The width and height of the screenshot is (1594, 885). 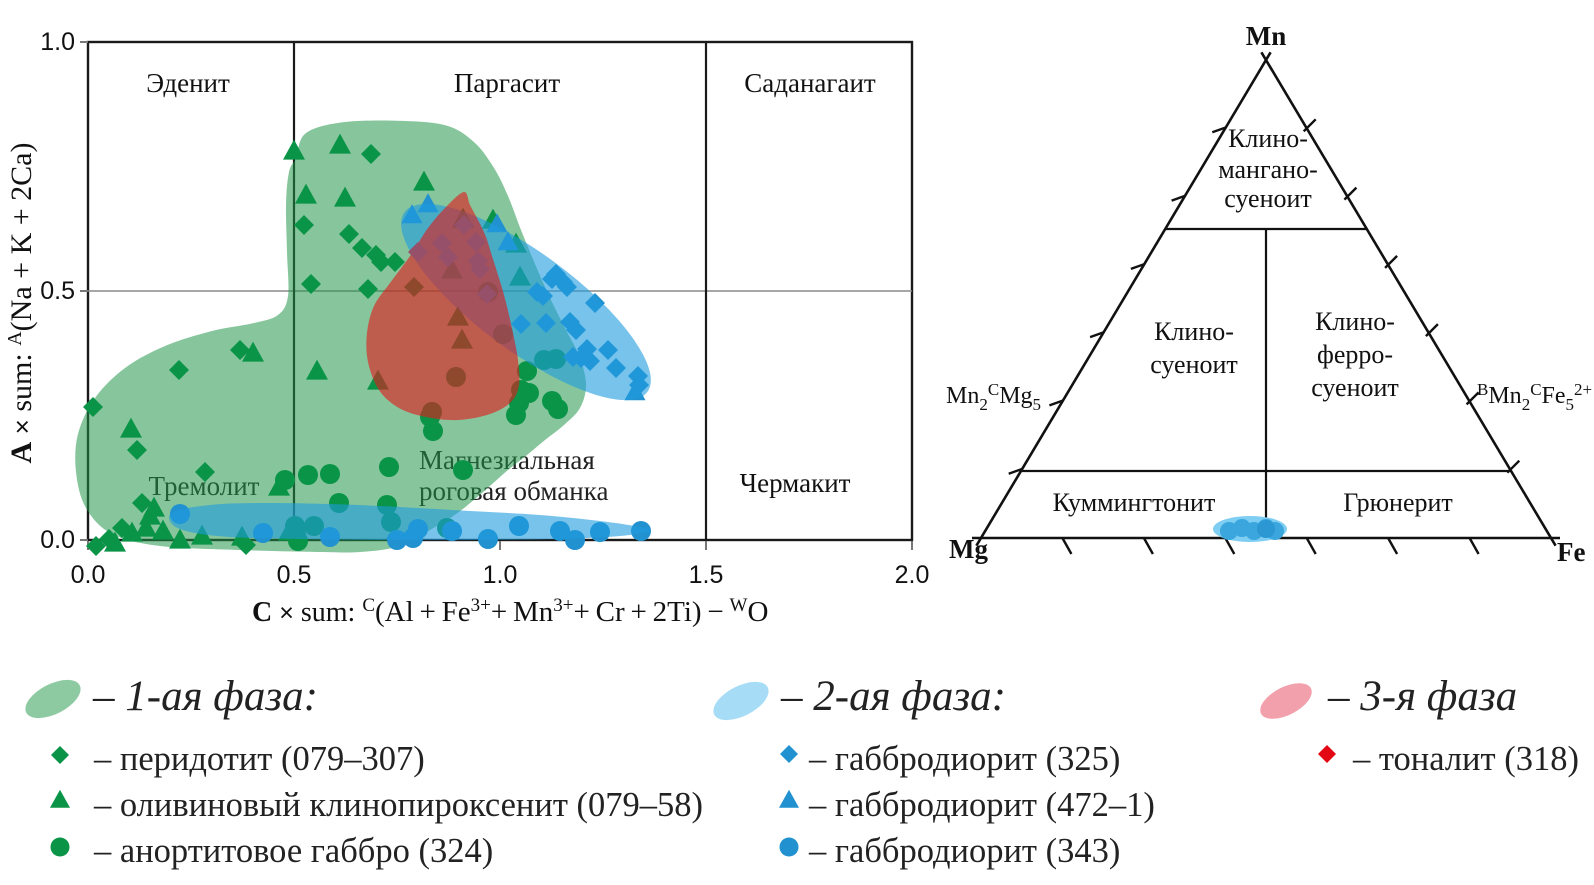 I want to click on svg-text: – габбродиорит (343), so click(x=964, y=851).